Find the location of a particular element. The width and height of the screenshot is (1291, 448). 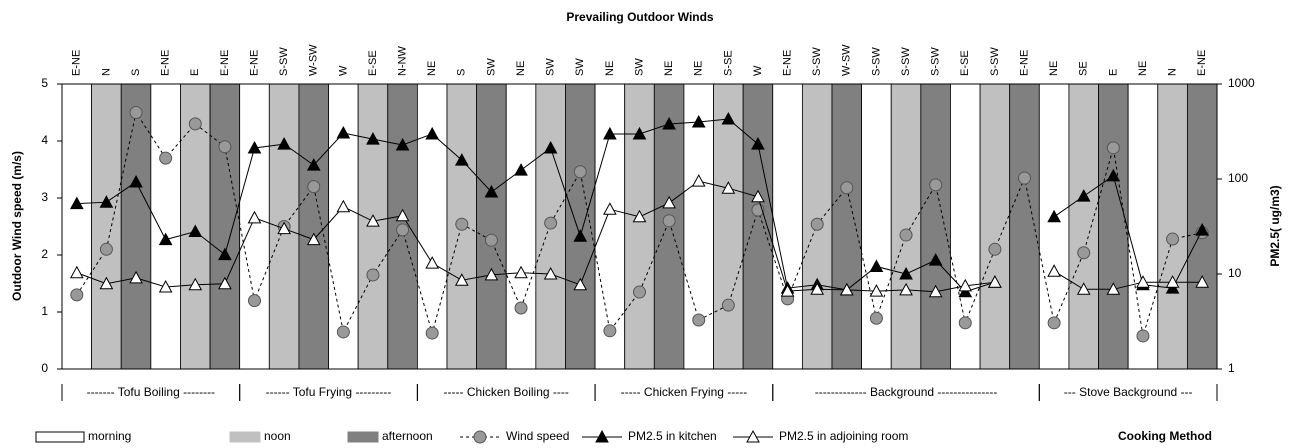

wind-direction-label: N-NW is located at coordinates (402, 60).